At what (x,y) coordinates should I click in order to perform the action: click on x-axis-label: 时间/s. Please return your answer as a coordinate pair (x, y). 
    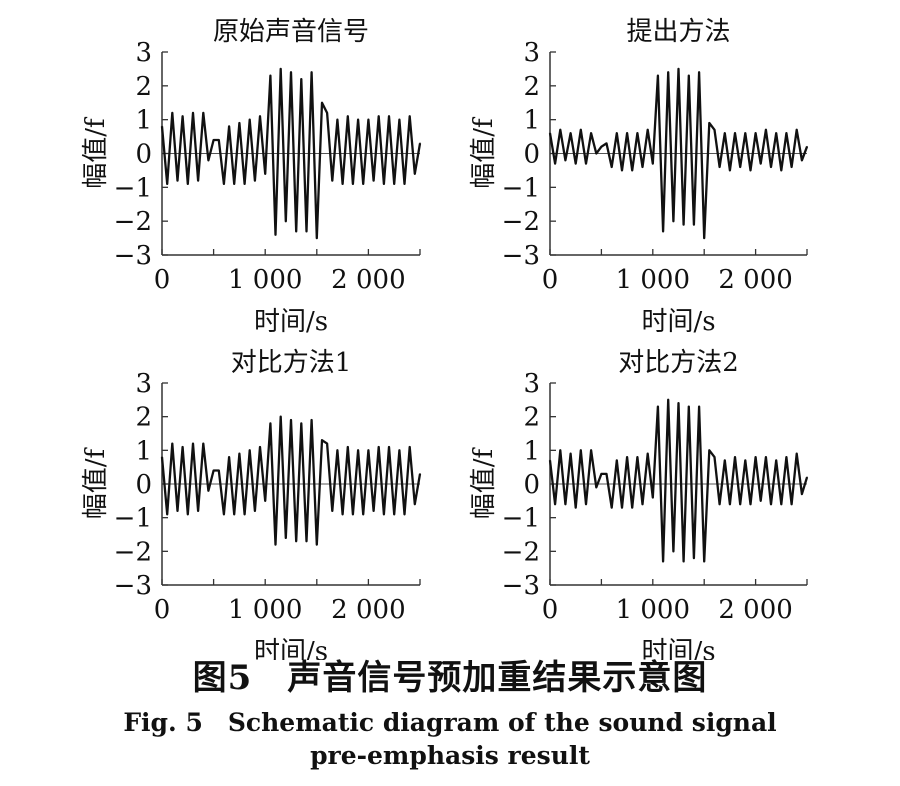
    Looking at the image, I should click on (678, 648).